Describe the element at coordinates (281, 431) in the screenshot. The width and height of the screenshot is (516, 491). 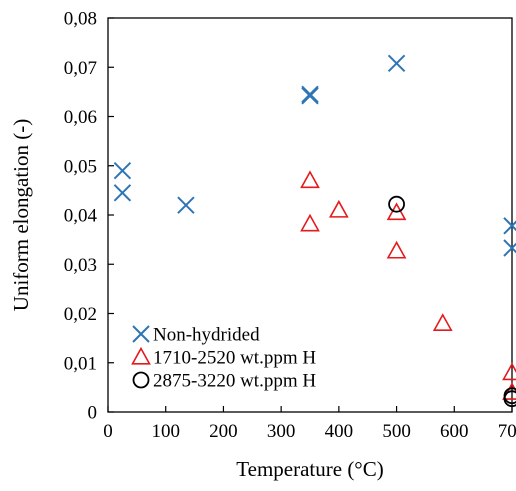
I see `x-tick-label: 300` at that location.